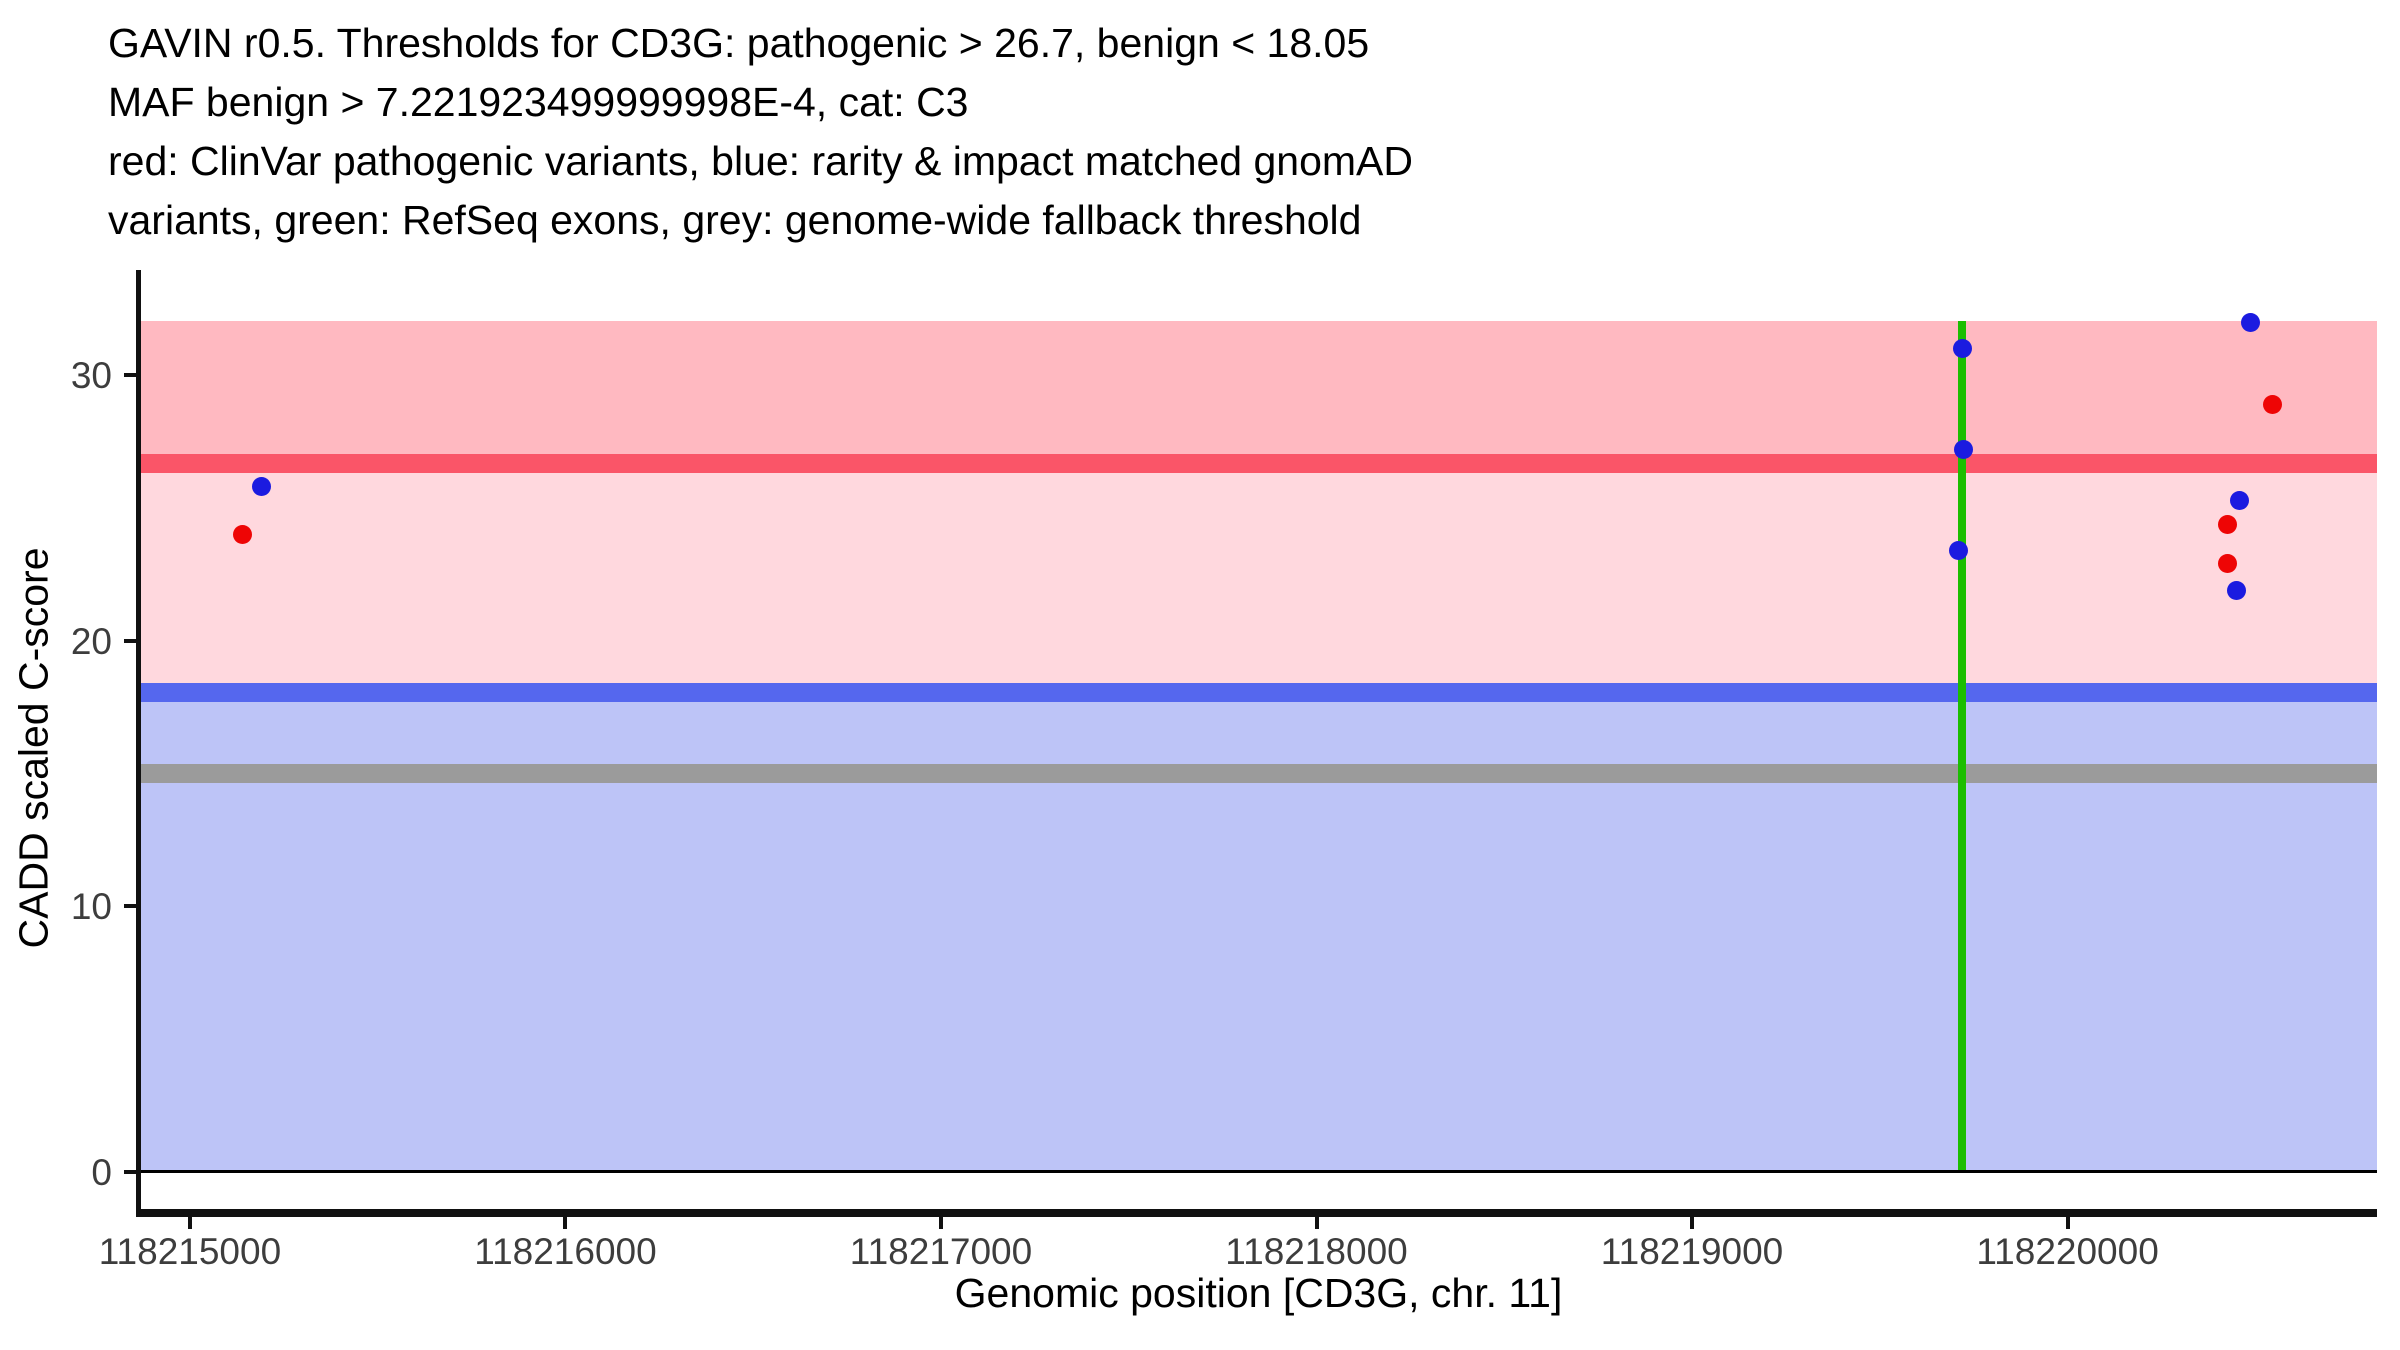  What do you see at coordinates (941, 1251) in the screenshot?
I see `x-tick-label: 118217000` at bounding box center [941, 1251].